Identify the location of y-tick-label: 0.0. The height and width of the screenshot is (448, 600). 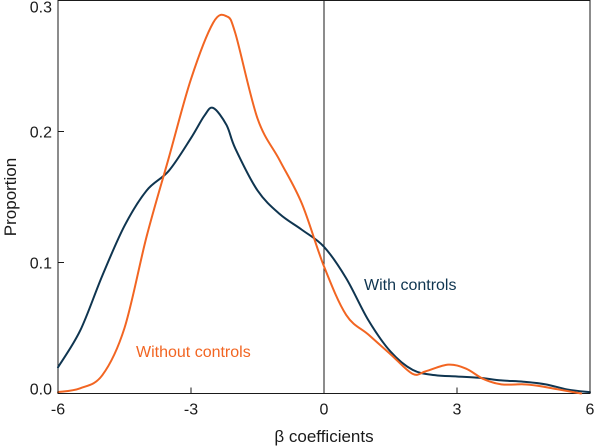
(41, 390).